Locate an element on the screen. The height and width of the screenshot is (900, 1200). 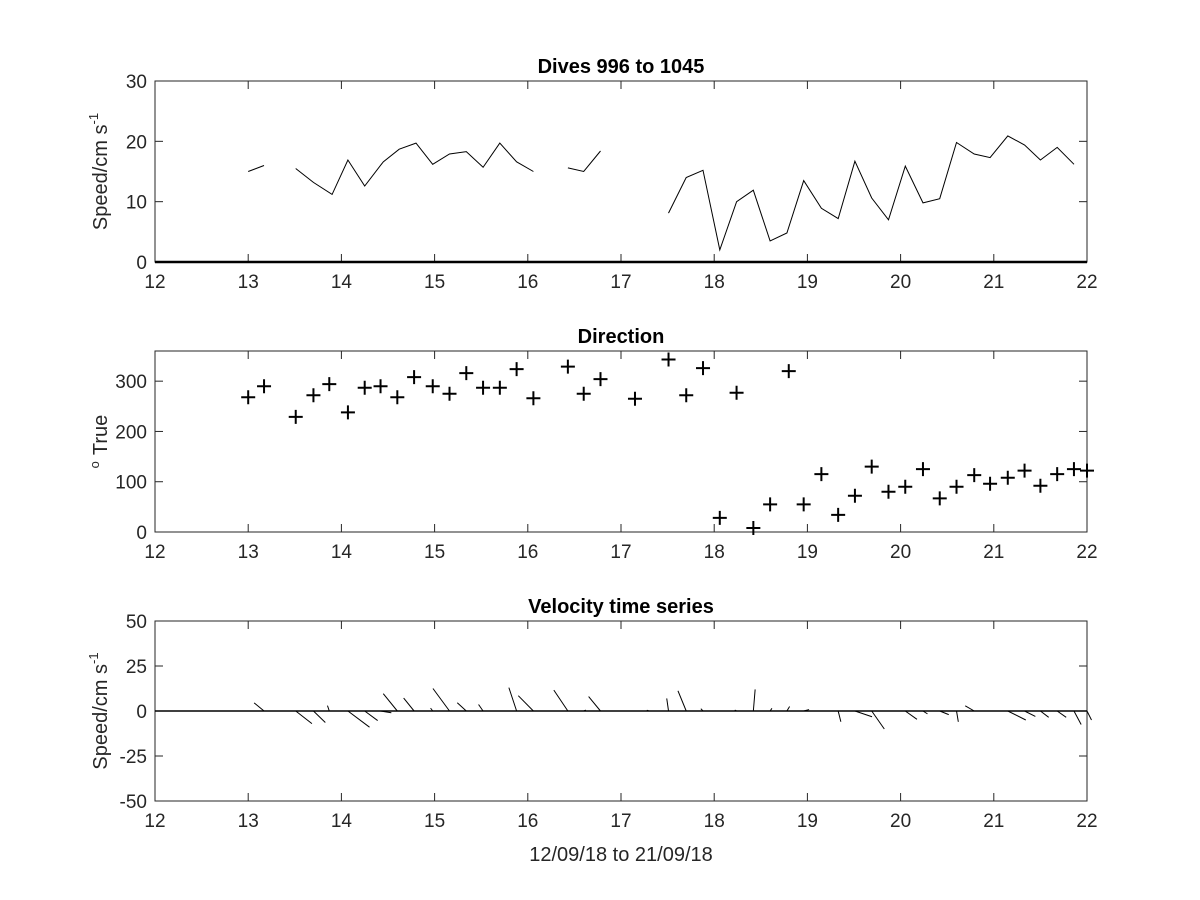
chart-title: Direction is located at coordinates (621, 337).